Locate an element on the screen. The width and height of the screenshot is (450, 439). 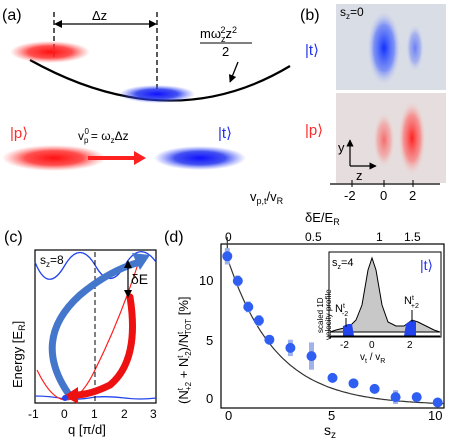
band-xticks: -1 0 1 2 3 is located at coordinates (92, 414).